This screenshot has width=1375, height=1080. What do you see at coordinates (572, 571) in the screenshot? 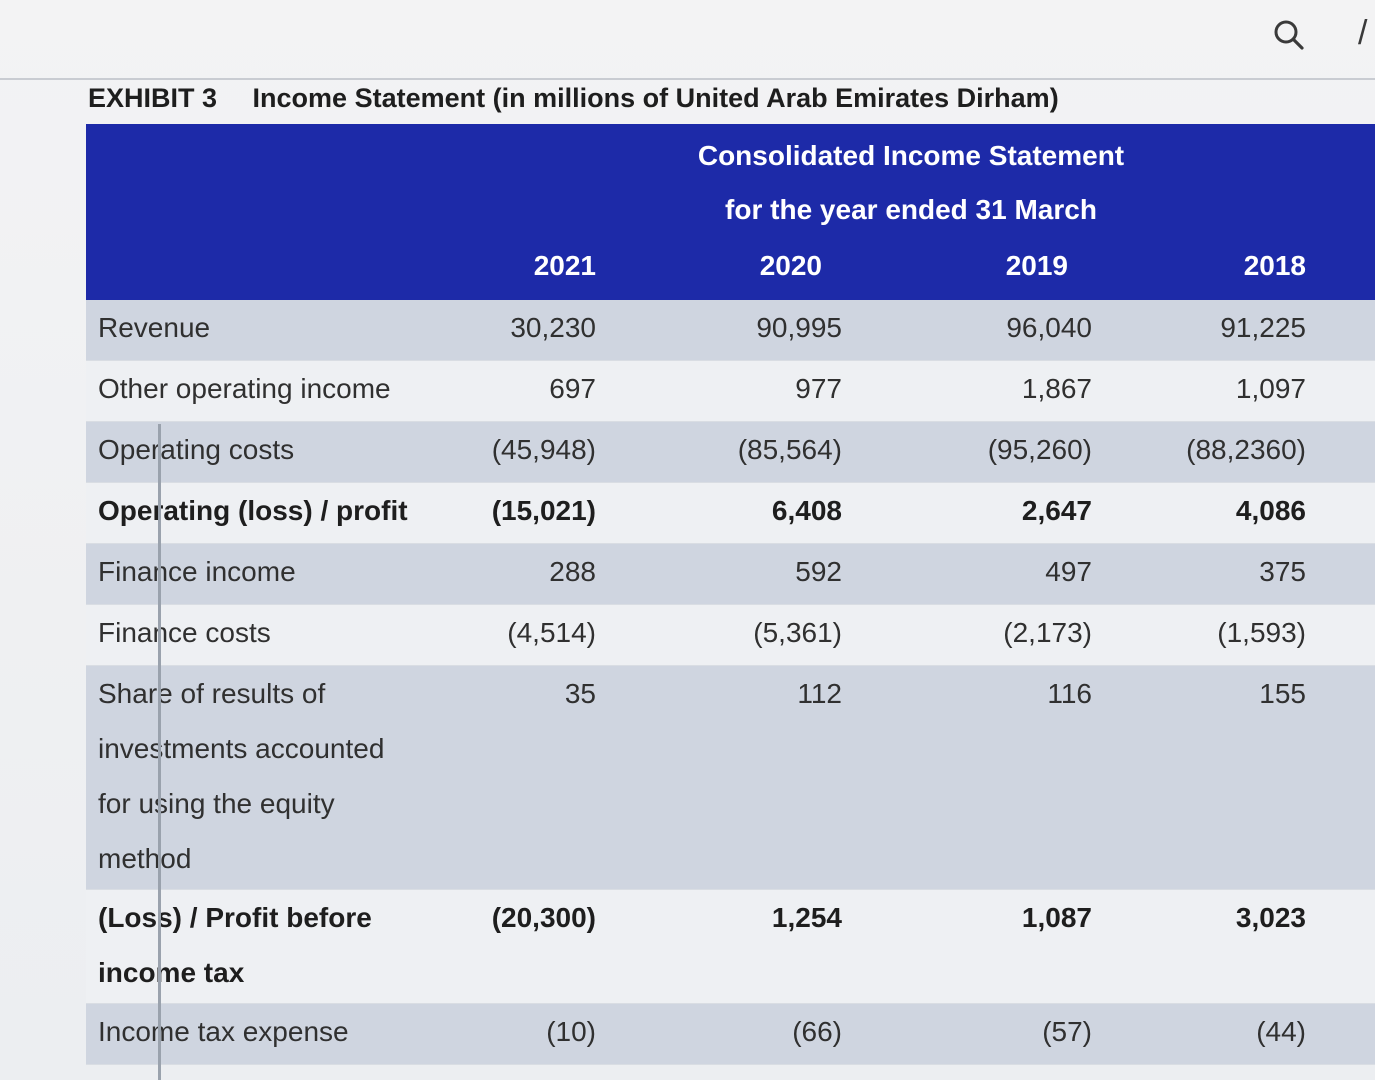
I see `value-2021: 288` at bounding box center [572, 571].